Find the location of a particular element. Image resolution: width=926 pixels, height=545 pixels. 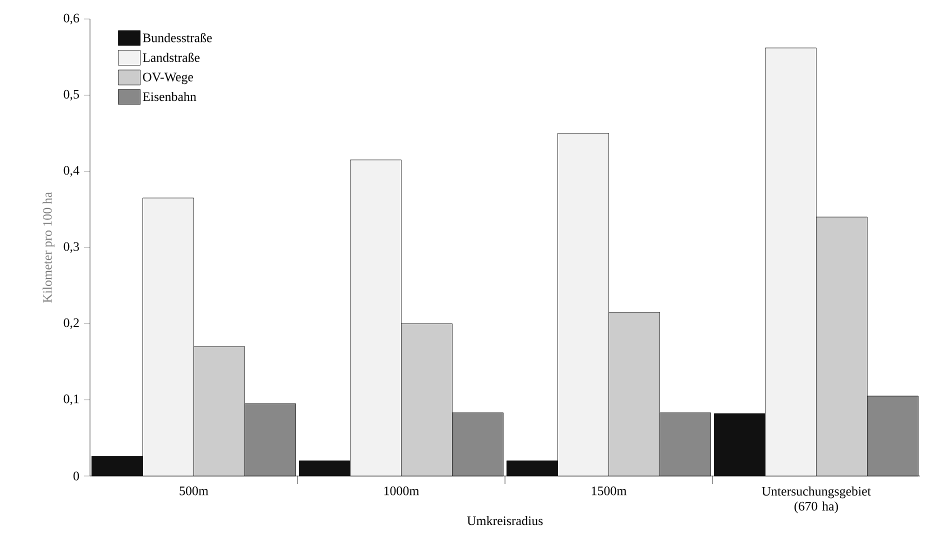

legend-label: Landstraße is located at coordinates (171, 57).